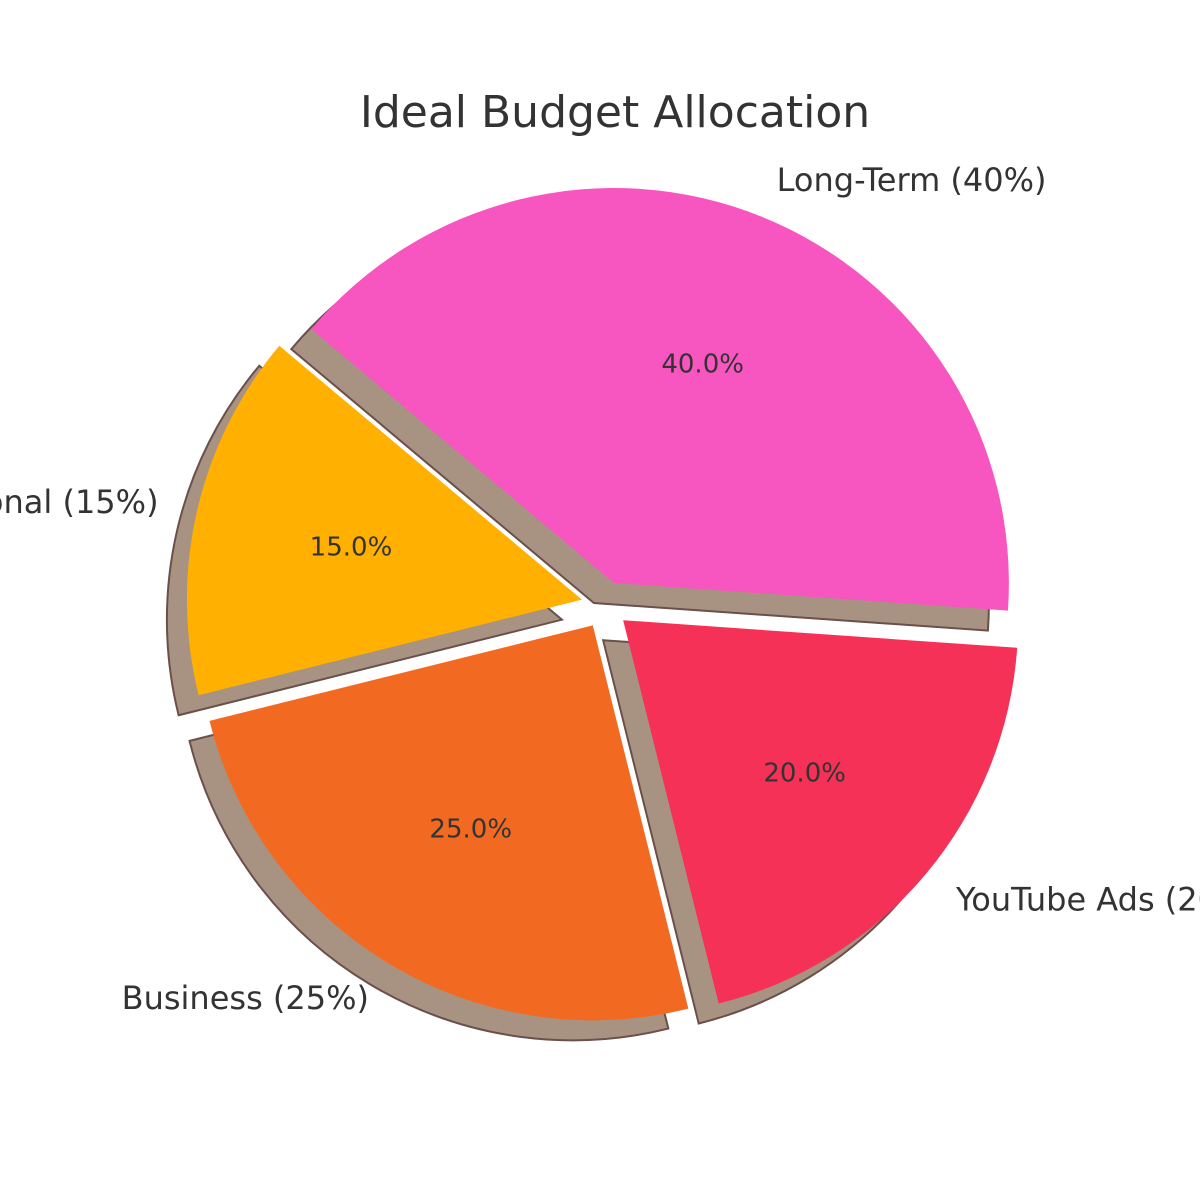 The width and height of the screenshot is (1200, 1200). Describe the element at coordinates (1077, 900) in the screenshot. I see `slice-label-youtube: YouTube Ads (20%)` at that location.